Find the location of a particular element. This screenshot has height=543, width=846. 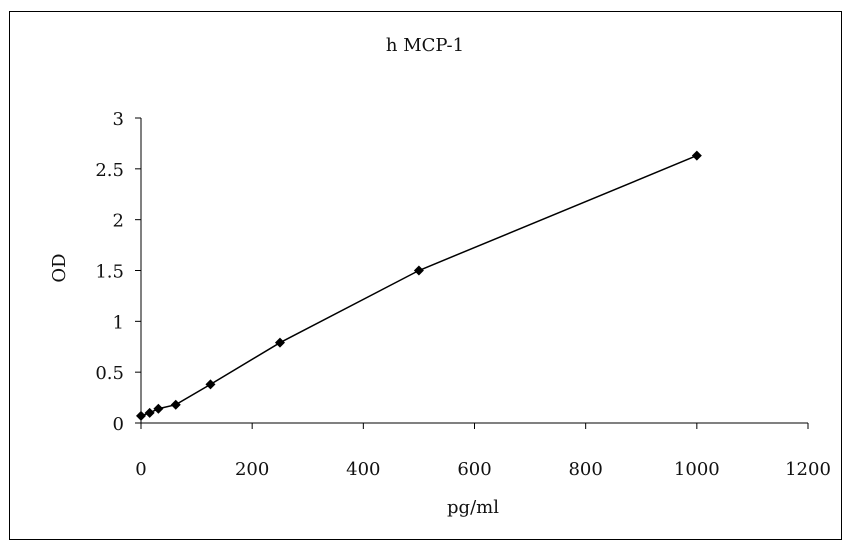

chart-title: h MCP-1 is located at coordinates (425, 45).